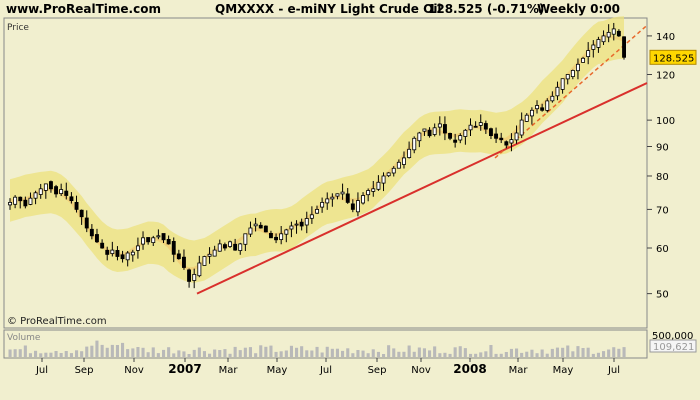 The image size is (700, 400). Describe the element at coordinates (41, 370) in the screenshot. I see `x-tick-label: Jul` at that location.